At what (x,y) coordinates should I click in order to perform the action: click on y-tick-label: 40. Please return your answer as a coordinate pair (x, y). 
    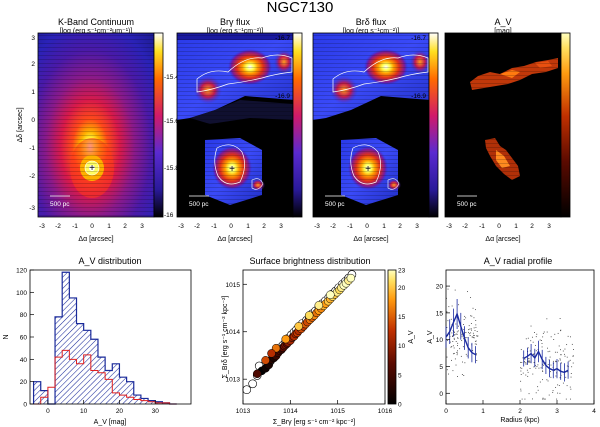
    Looking at the image, I should click on (24, 360).